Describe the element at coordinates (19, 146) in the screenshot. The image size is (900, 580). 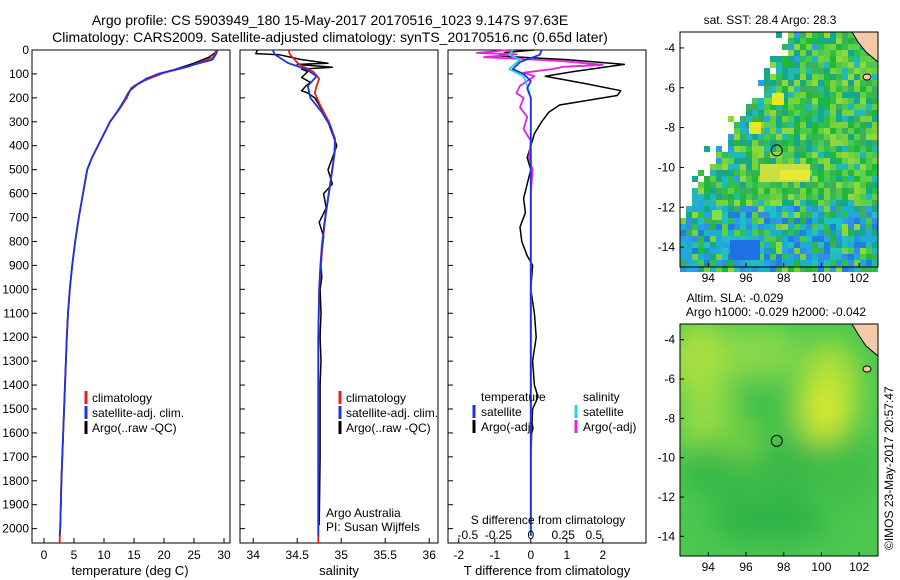
I see `depth-tick-label: 400` at that location.